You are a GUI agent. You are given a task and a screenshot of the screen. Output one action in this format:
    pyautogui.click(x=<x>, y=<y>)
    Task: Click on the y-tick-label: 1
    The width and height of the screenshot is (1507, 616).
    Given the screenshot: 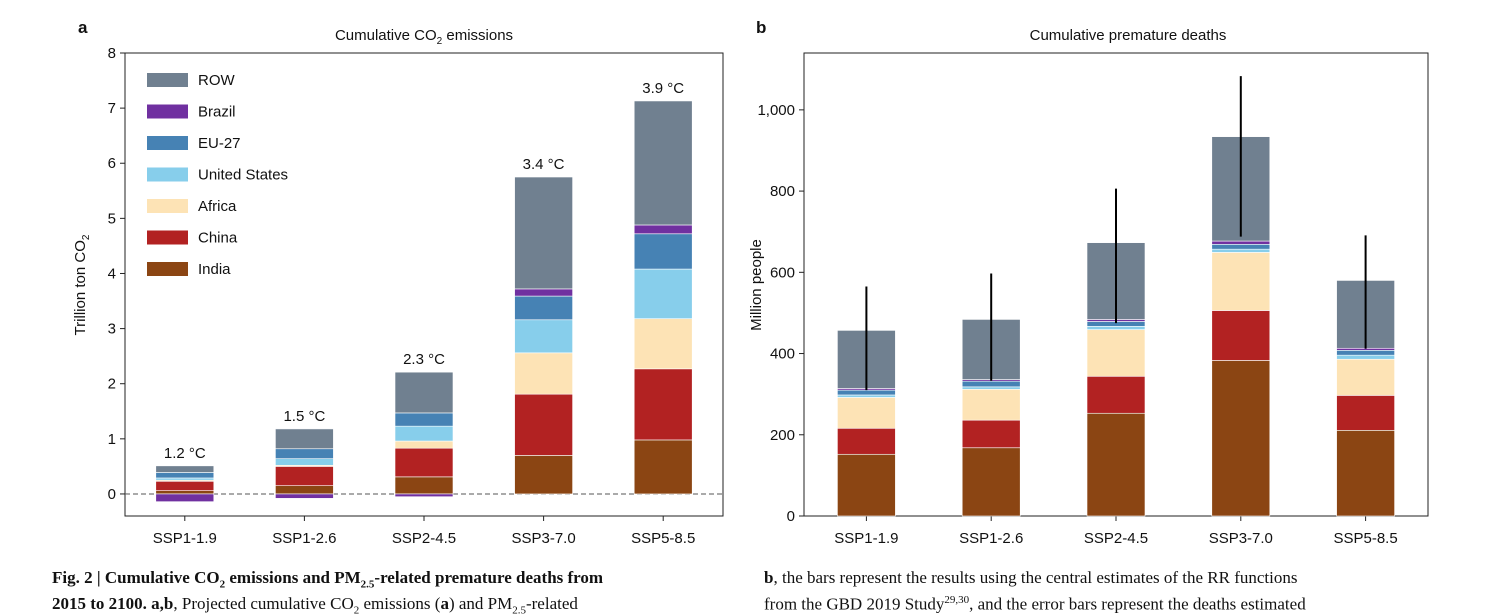 What is the action you would take?
    pyautogui.click(x=112, y=439)
    